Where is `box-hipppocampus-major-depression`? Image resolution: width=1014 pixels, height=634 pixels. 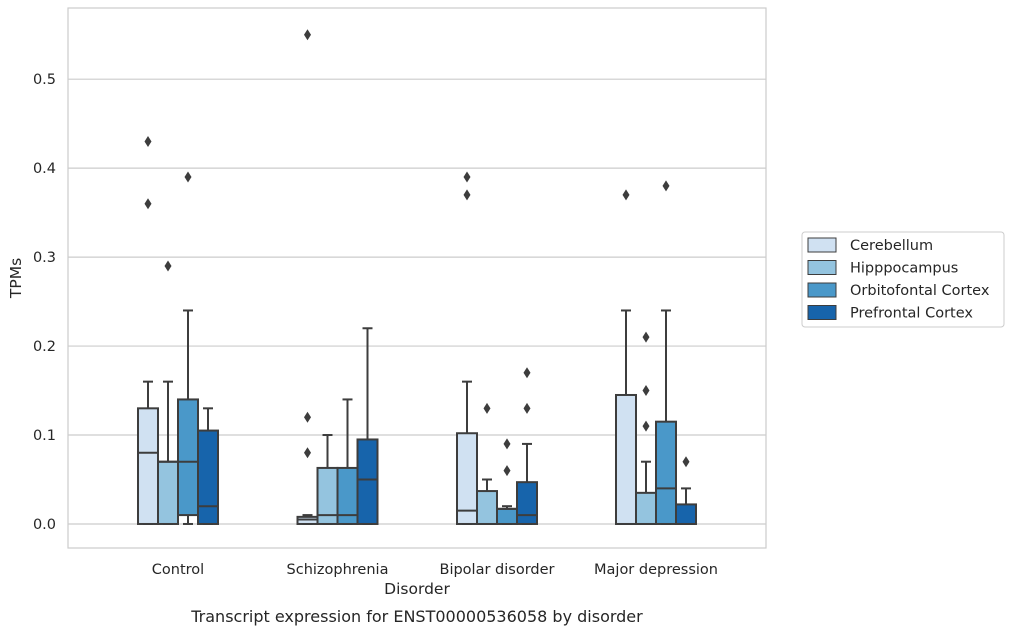 box-hipppocampus-major-depression is located at coordinates (646, 428).